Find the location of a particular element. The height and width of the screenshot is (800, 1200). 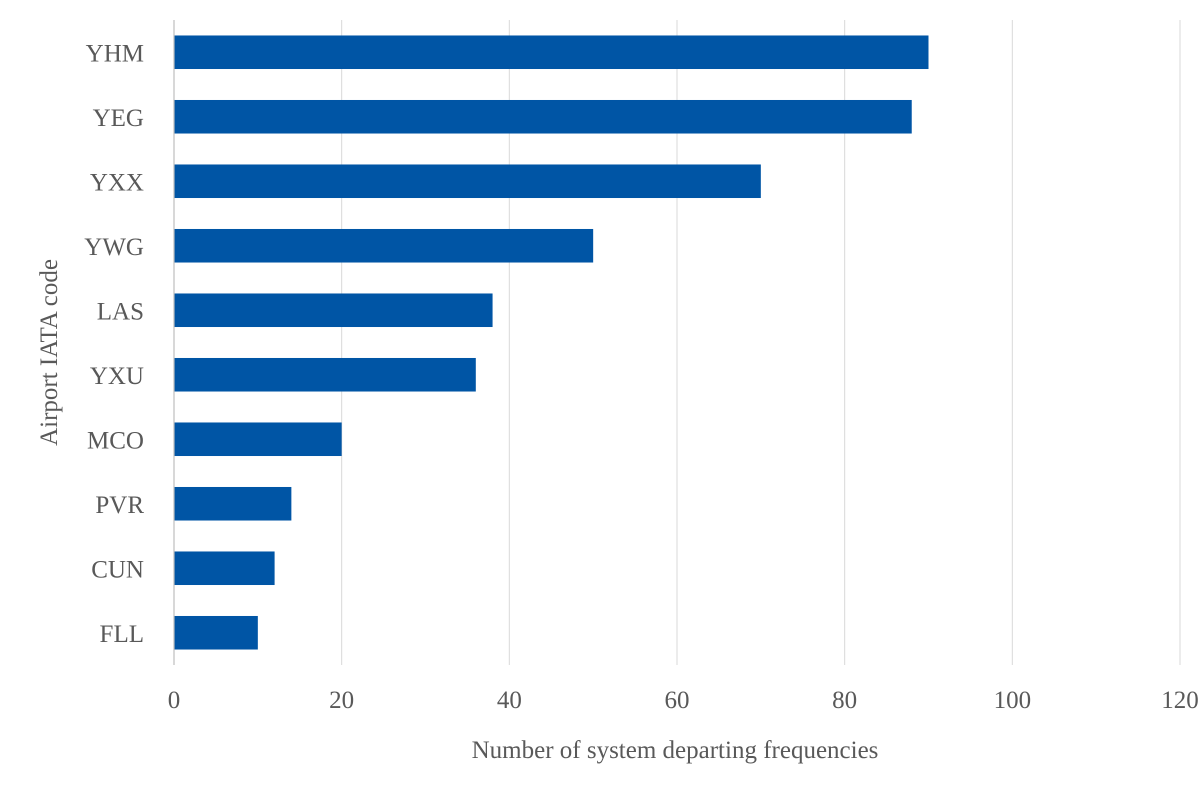

y-tick-label-yxx: YXX is located at coordinates (117, 182).